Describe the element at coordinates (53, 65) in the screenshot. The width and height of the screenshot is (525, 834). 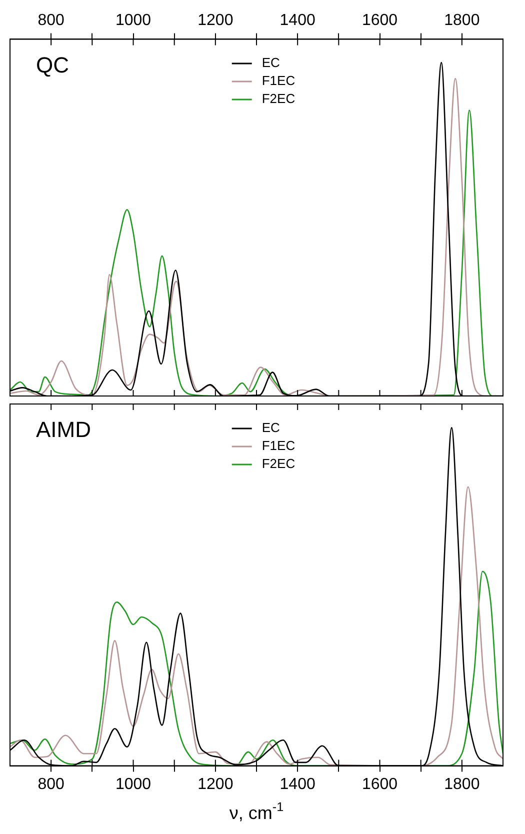
I see `chart-title: QC` at that location.